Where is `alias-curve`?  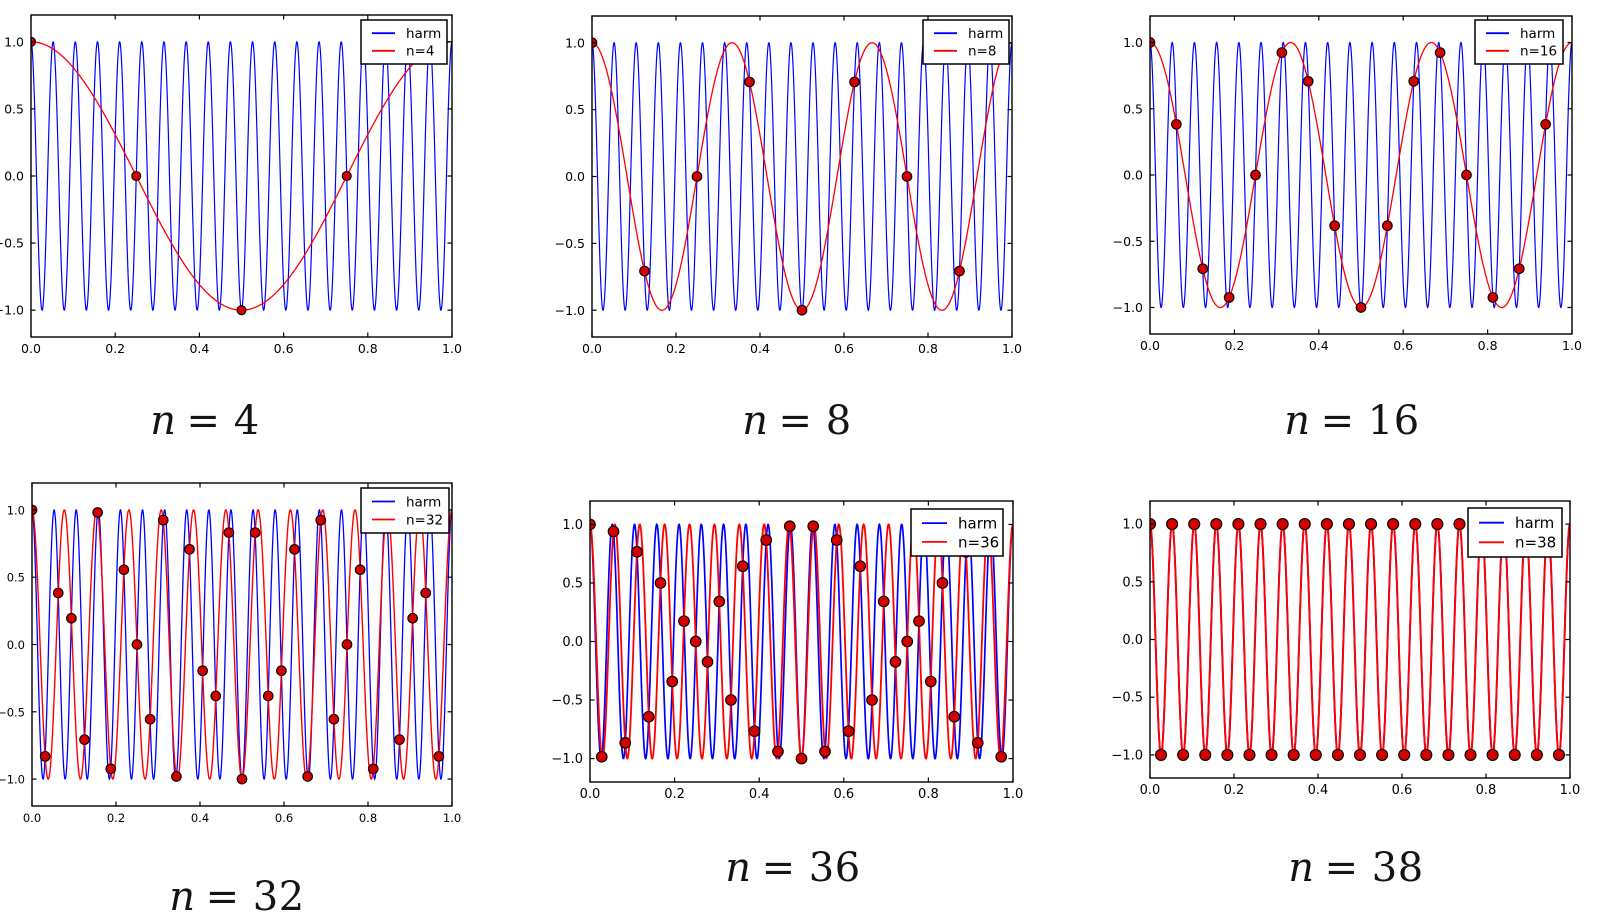 alias-curve is located at coordinates (1360, 639).